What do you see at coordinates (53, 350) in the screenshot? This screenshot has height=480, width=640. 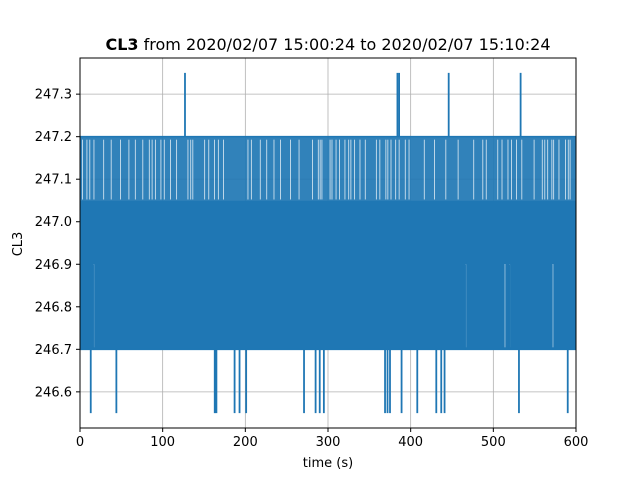 I see `y-tick-label: 246.7` at bounding box center [53, 350].